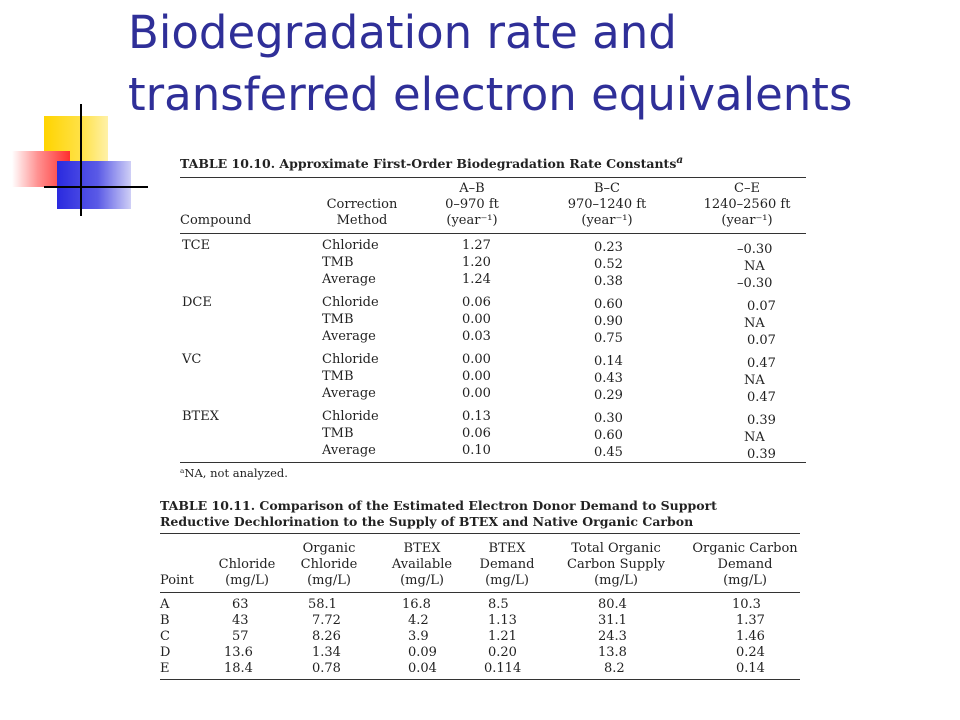  Describe the element at coordinates (165, 668) in the screenshot. I see `table2-point: E` at that location.